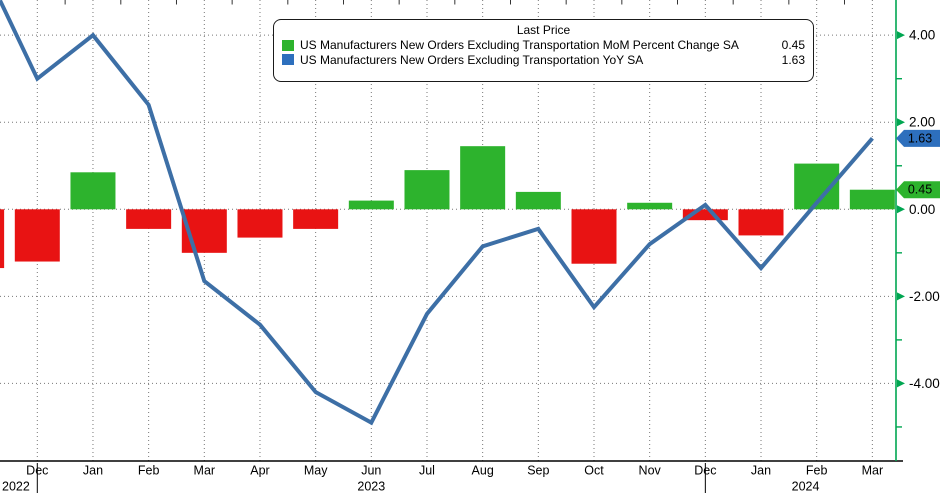 The height and width of the screenshot is (494, 940). Describe the element at coordinates (922, 209) in the screenshot. I see `y-axis-tick-label: 0.00` at that location.